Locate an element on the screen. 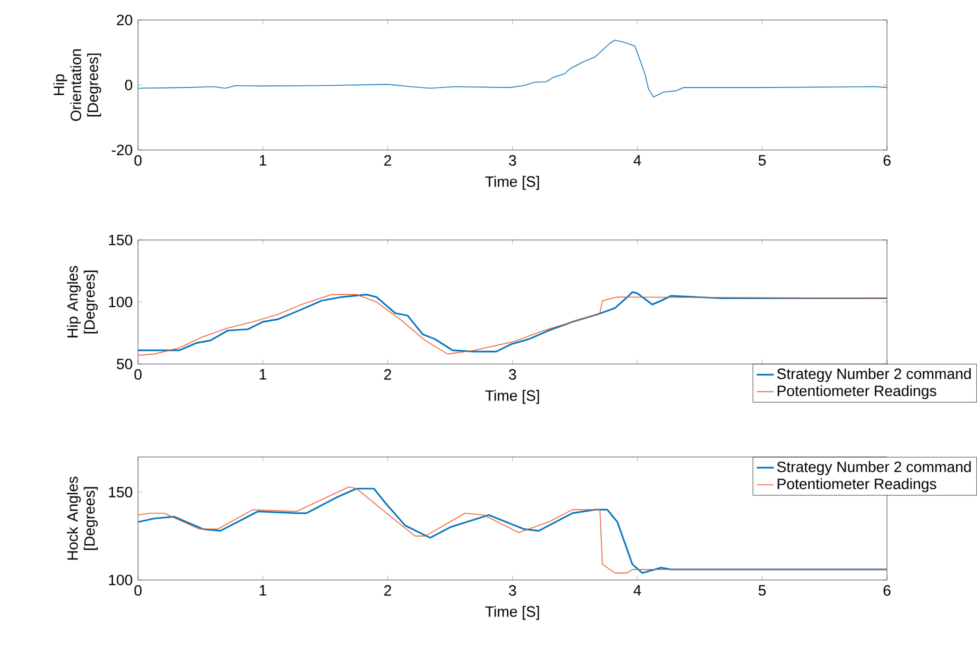 The height and width of the screenshot is (646, 977). y-tick-label: 50 is located at coordinates (124, 364).